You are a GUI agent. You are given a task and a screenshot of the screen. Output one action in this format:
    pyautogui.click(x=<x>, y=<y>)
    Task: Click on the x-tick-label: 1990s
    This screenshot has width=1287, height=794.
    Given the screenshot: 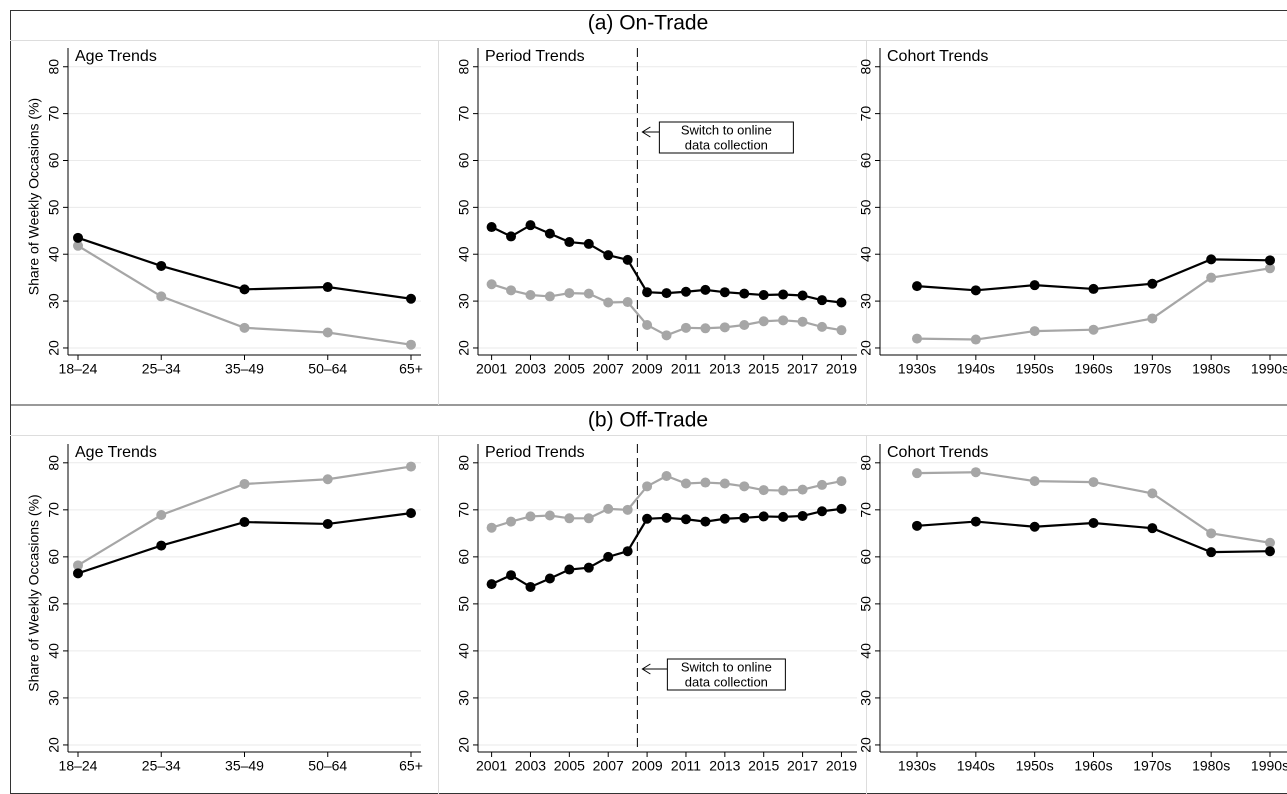 What is the action you would take?
    pyautogui.click(x=1269, y=766)
    